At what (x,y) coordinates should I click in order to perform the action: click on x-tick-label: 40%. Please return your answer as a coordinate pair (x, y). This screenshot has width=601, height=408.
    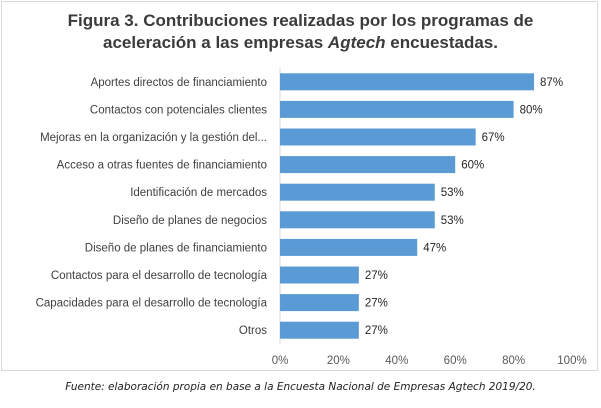
    Looking at the image, I should click on (396, 361).